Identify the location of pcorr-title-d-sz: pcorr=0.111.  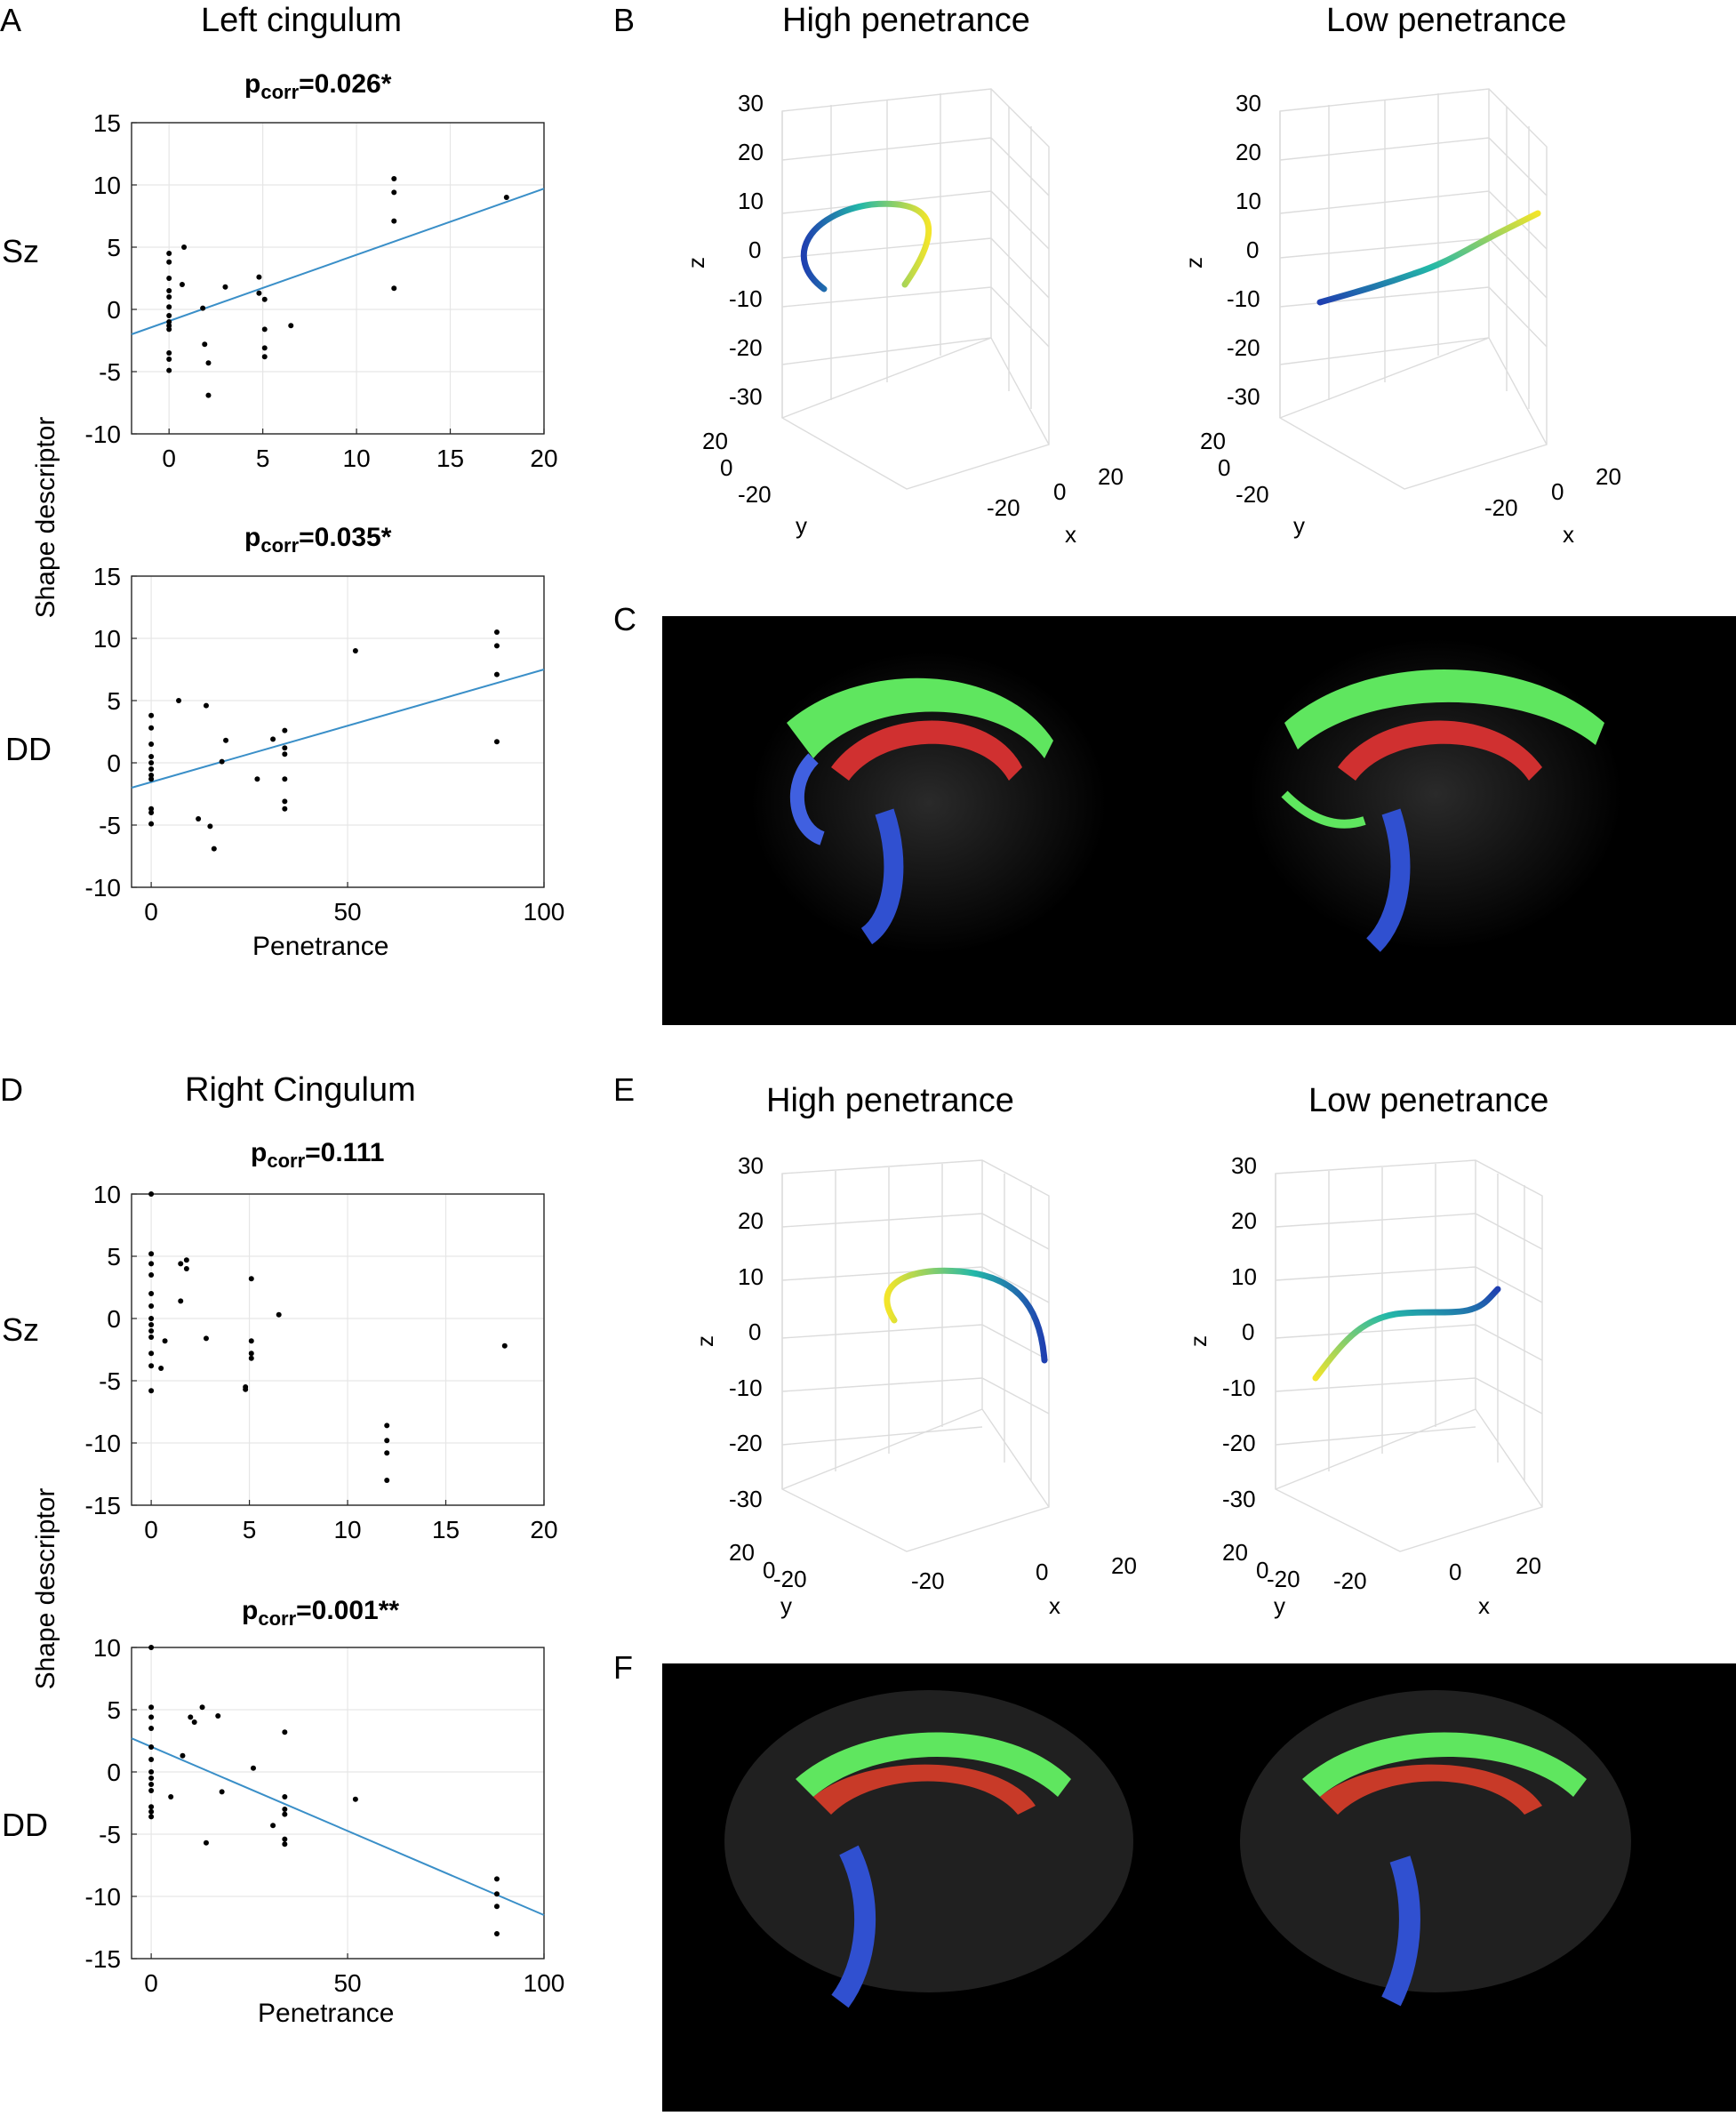
(318, 1155).